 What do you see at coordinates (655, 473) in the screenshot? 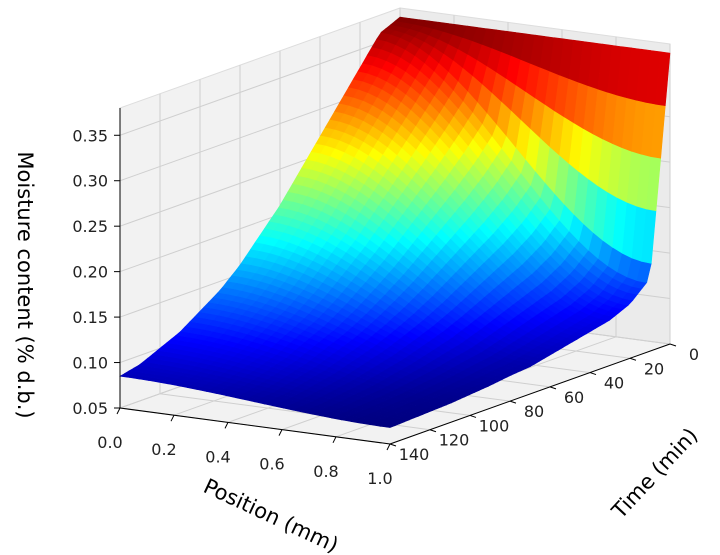
I see `y-axis-label: Time (min)` at bounding box center [655, 473].